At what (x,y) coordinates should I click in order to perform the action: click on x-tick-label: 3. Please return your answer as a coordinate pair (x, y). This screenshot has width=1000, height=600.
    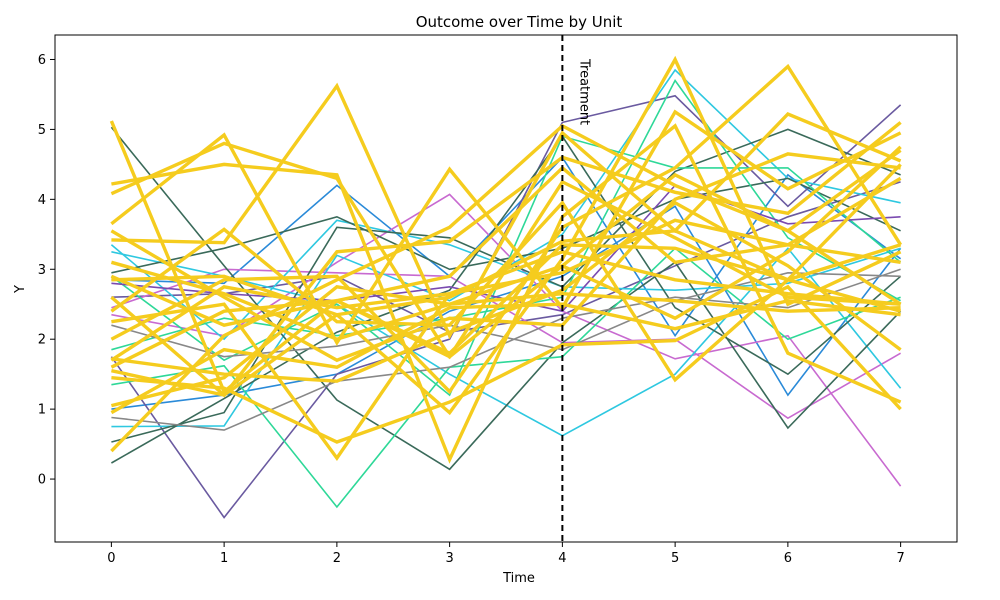
    Looking at the image, I should click on (449, 558).